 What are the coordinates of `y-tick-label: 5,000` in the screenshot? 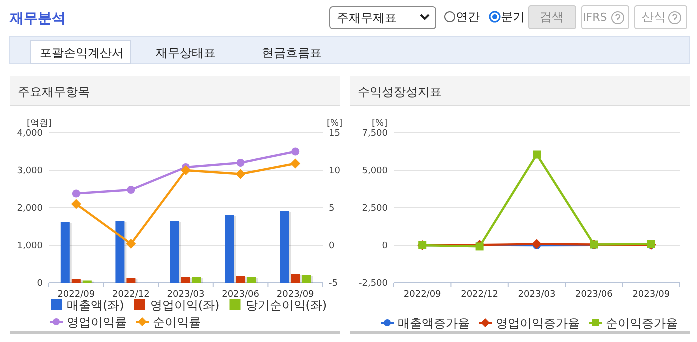 It's located at (375, 171).